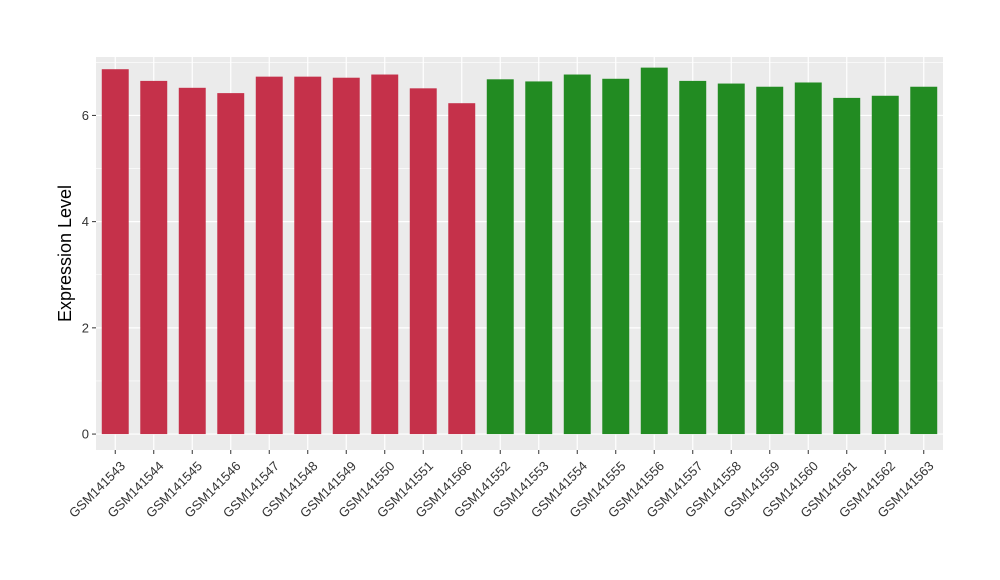  Describe the element at coordinates (693, 257) in the screenshot. I see `bar-GSM141557` at that location.